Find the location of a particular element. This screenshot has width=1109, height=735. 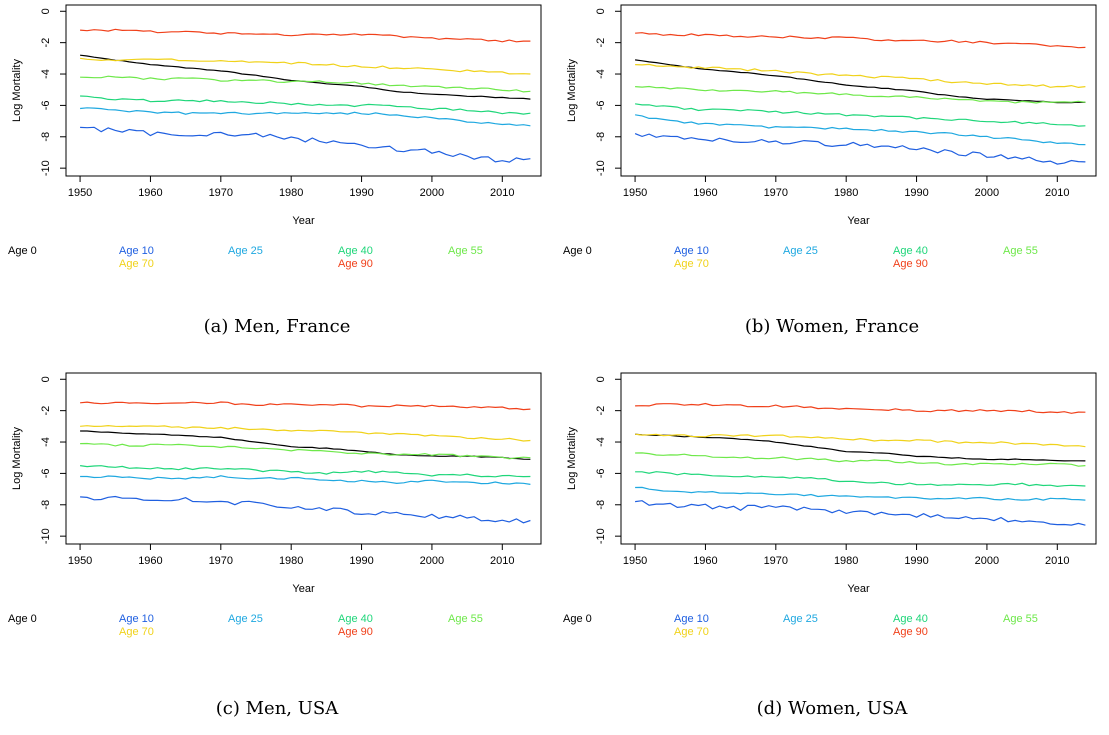

caption-women-france: (b) Women, France is located at coordinates (832, 326).